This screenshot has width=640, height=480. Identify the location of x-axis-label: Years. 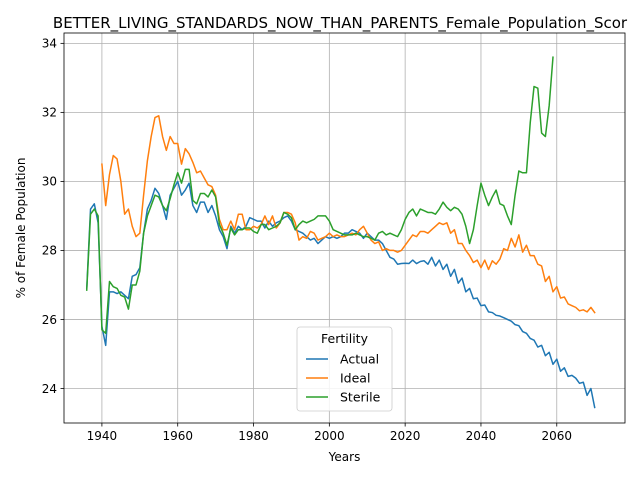
(344, 457).